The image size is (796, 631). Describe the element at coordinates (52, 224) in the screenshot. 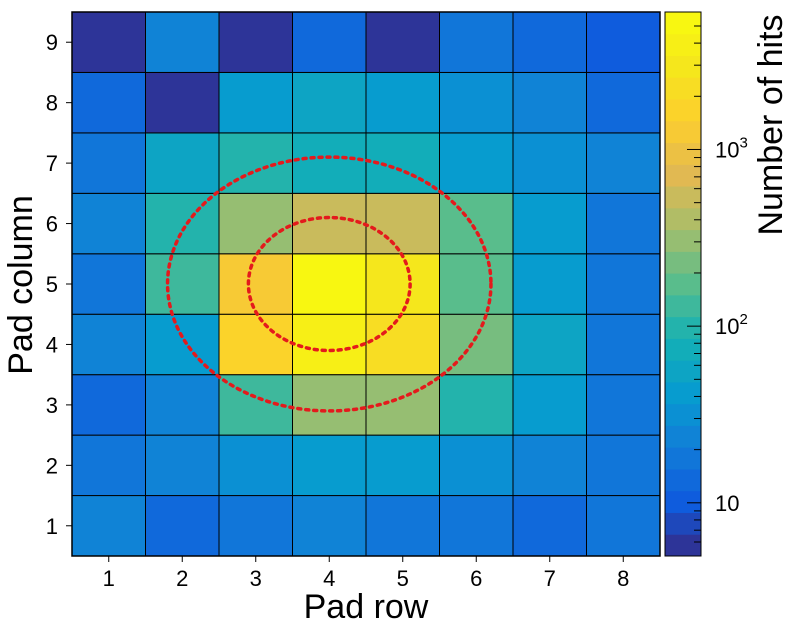

I see `y-tick-label: 6` at that location.